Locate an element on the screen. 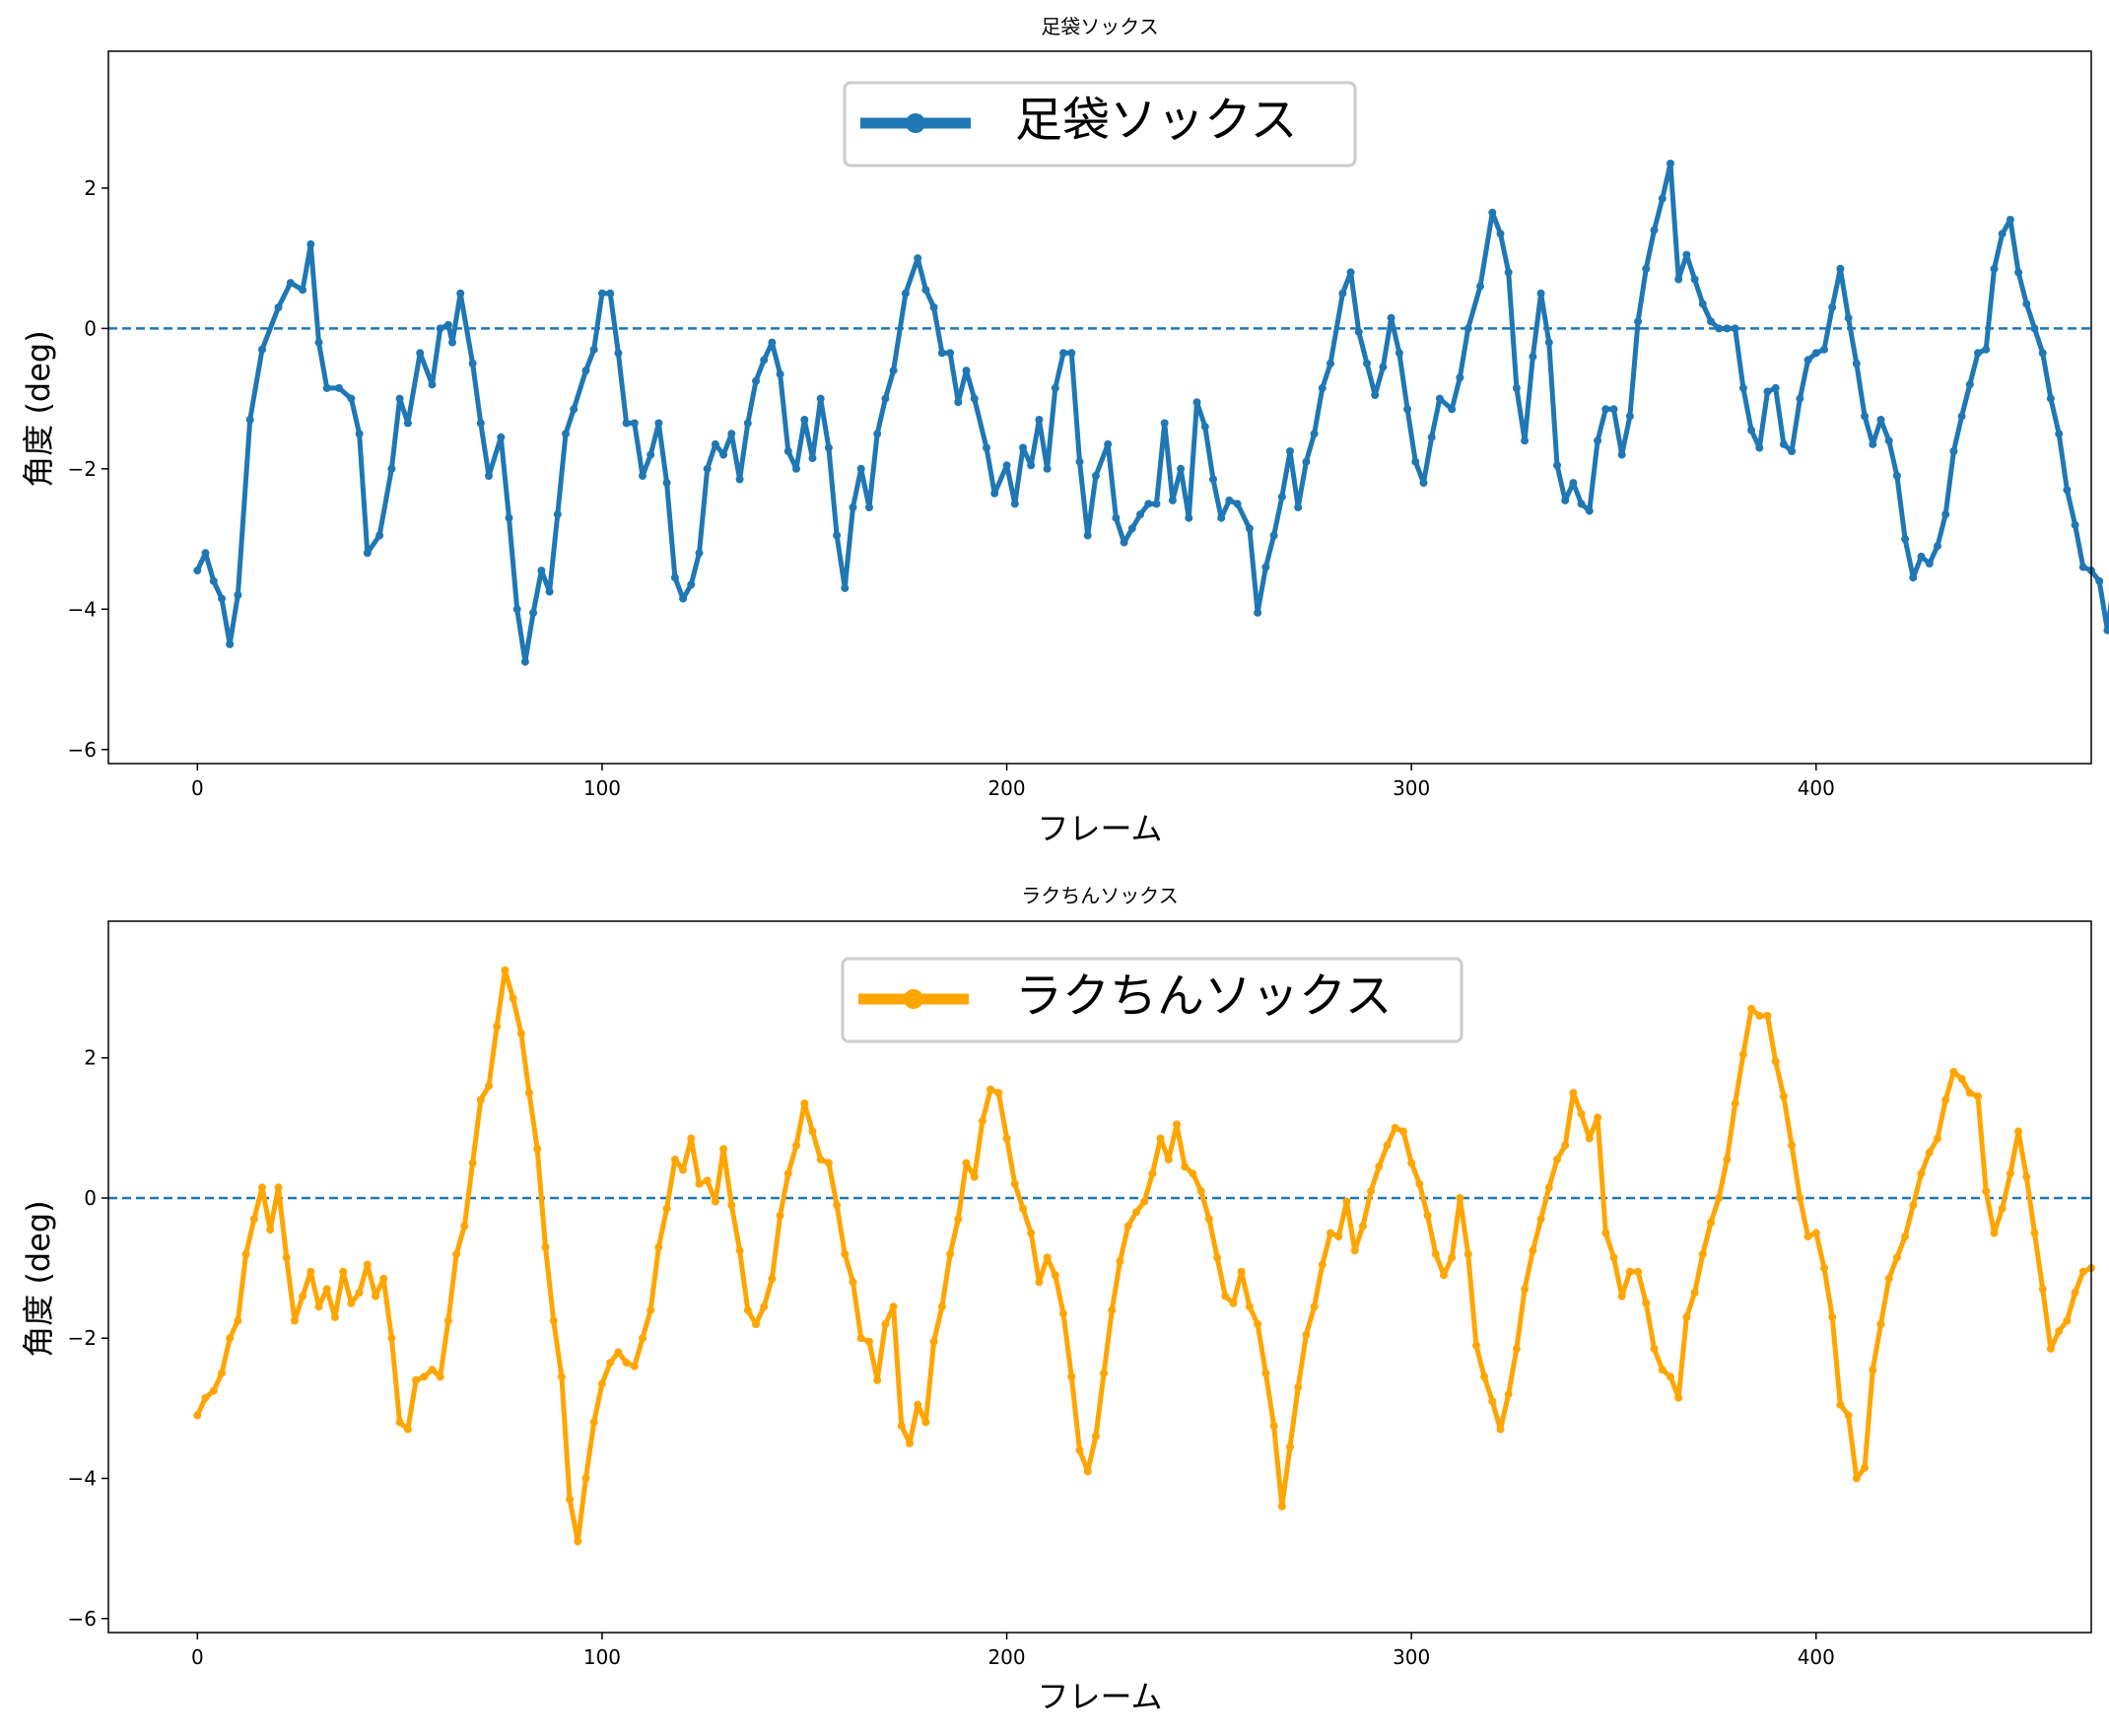 The width and height of the screenshot is (2109, 1736). legend-box is located at coordinates (1152, 1000).